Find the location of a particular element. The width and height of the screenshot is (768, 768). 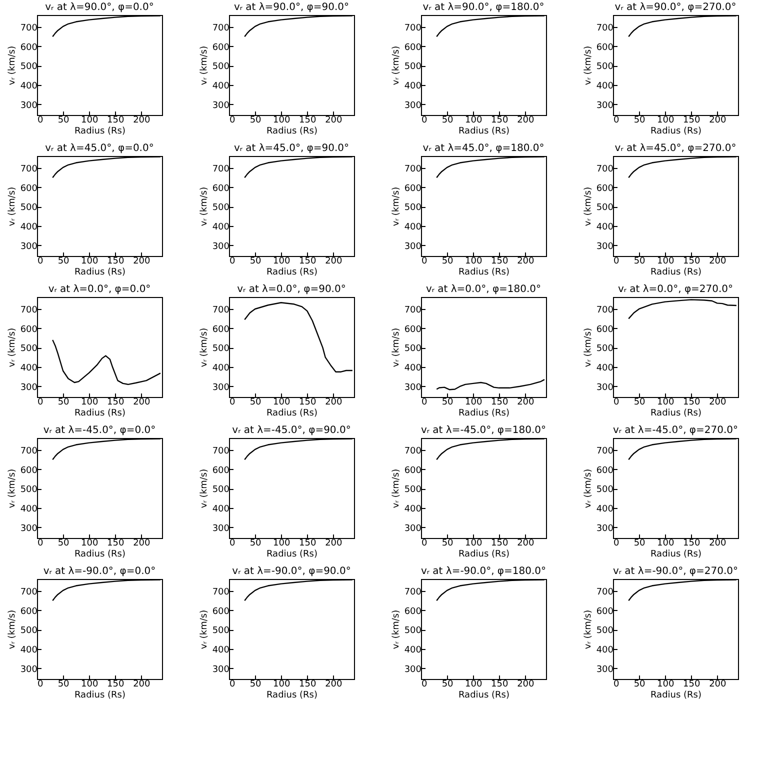

chart-title: vᵣ at λ=0.0°, φ=270.0° is located at coordinates (676, 289).